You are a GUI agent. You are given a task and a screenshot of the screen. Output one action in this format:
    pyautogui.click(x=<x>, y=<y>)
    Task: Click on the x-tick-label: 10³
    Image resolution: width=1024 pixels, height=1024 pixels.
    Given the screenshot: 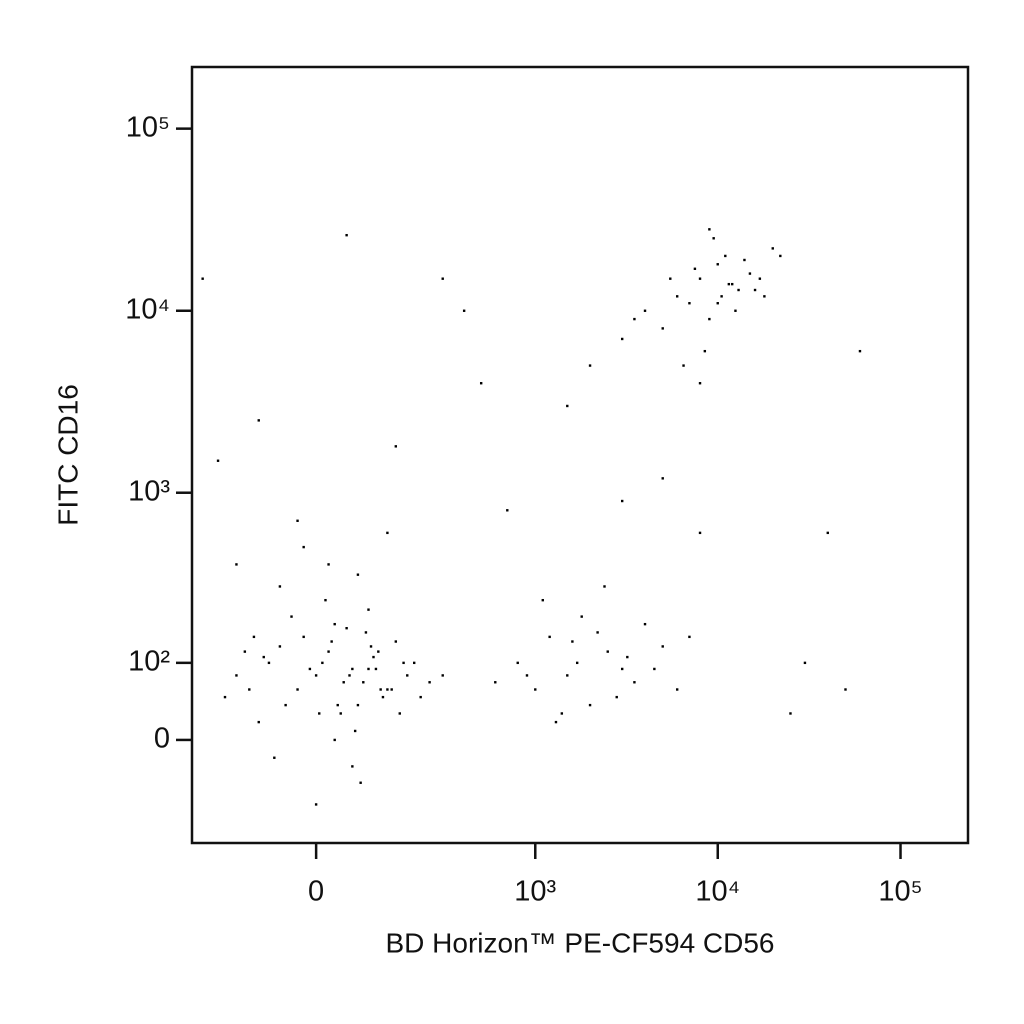 What is the action you would take?
    pyautogui.click(x=535, y=892)
    